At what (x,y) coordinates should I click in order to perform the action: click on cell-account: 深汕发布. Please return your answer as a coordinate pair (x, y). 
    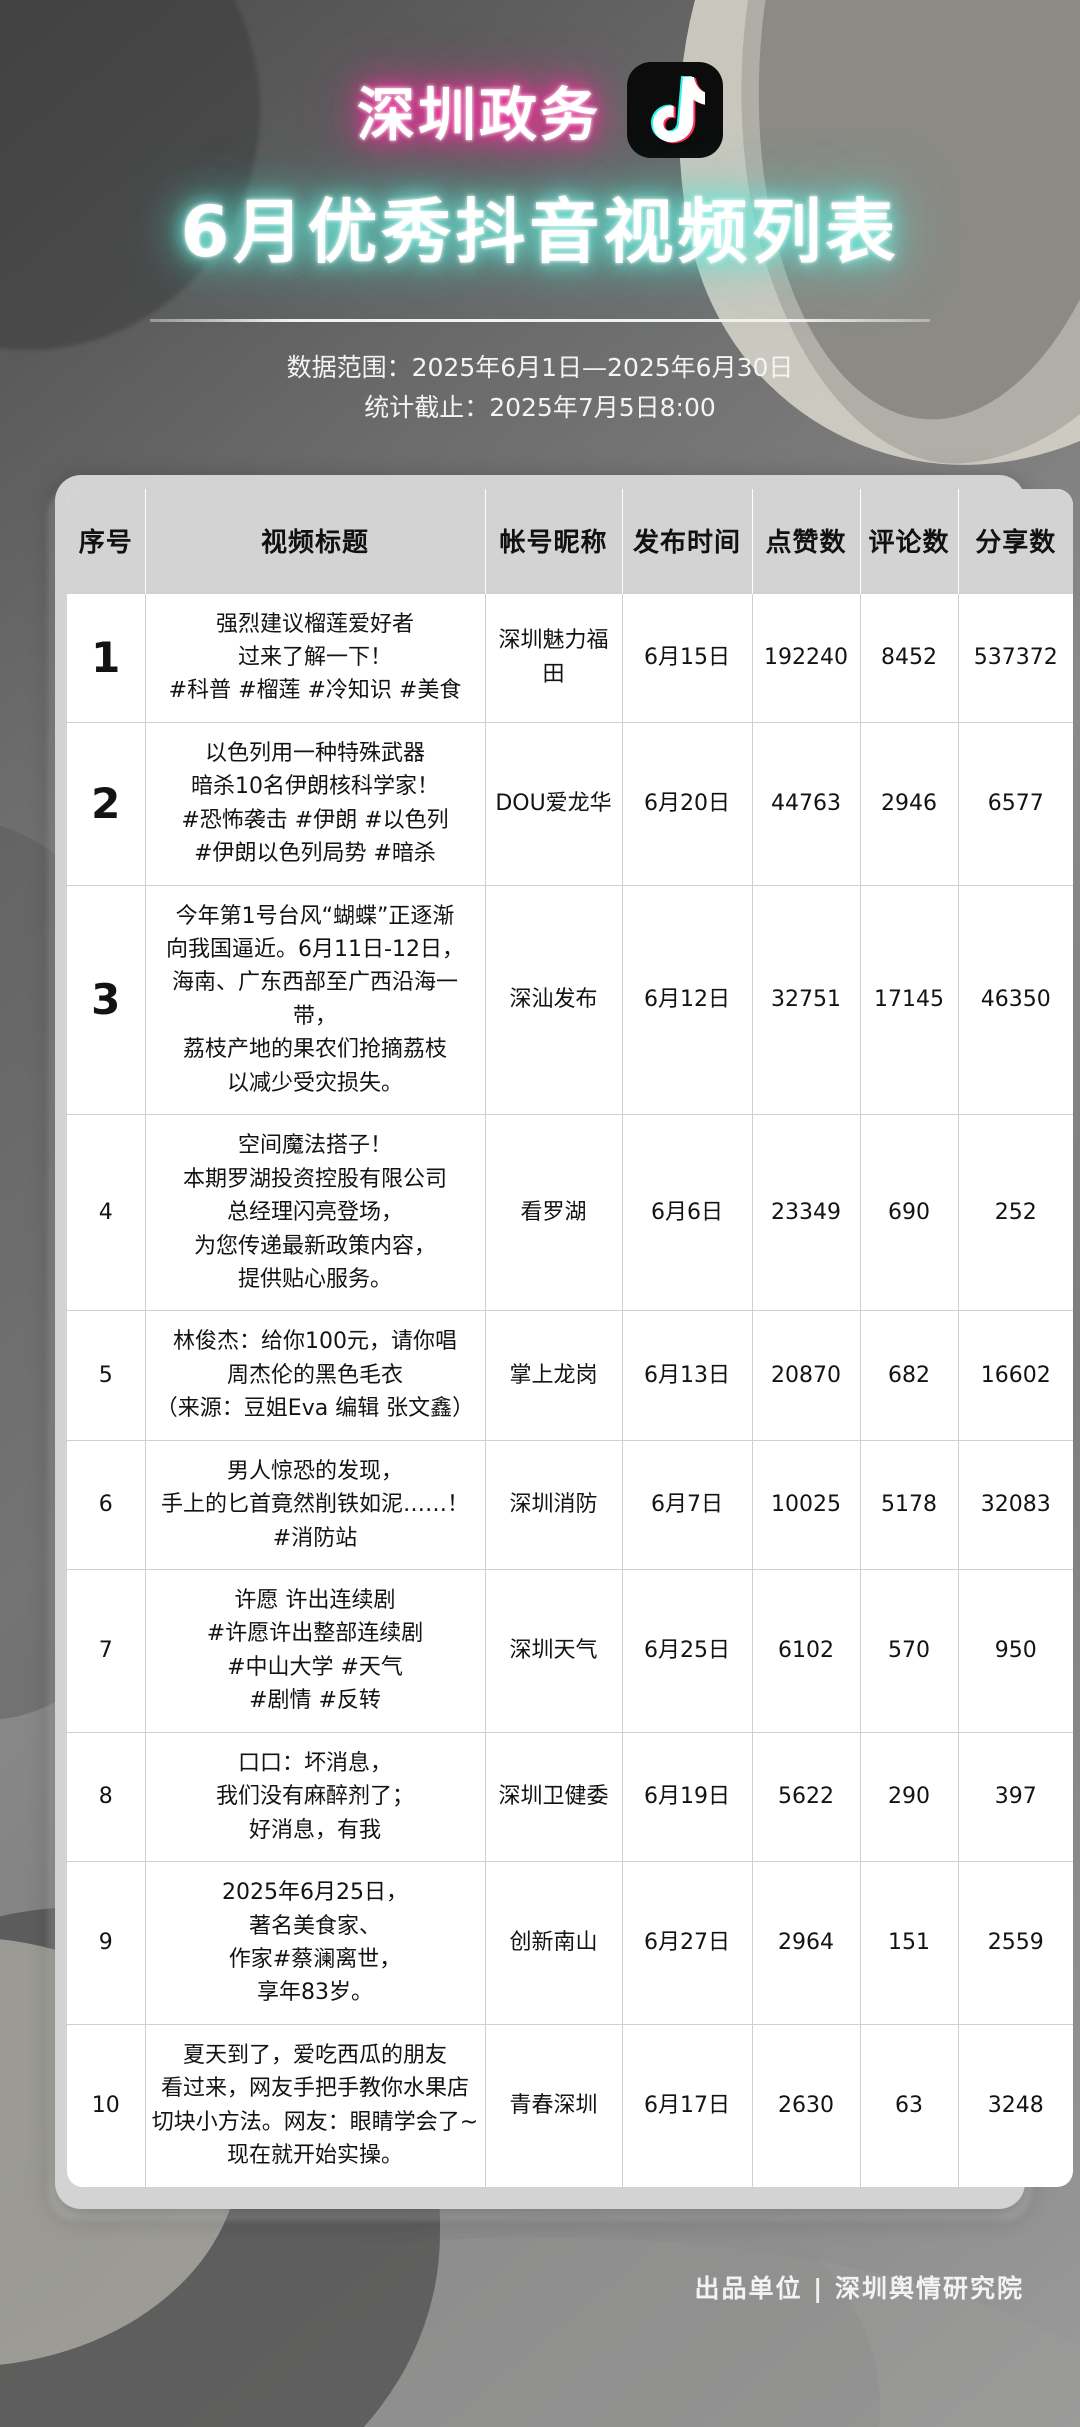
    Looking at the image, I should click on (554, 1000).